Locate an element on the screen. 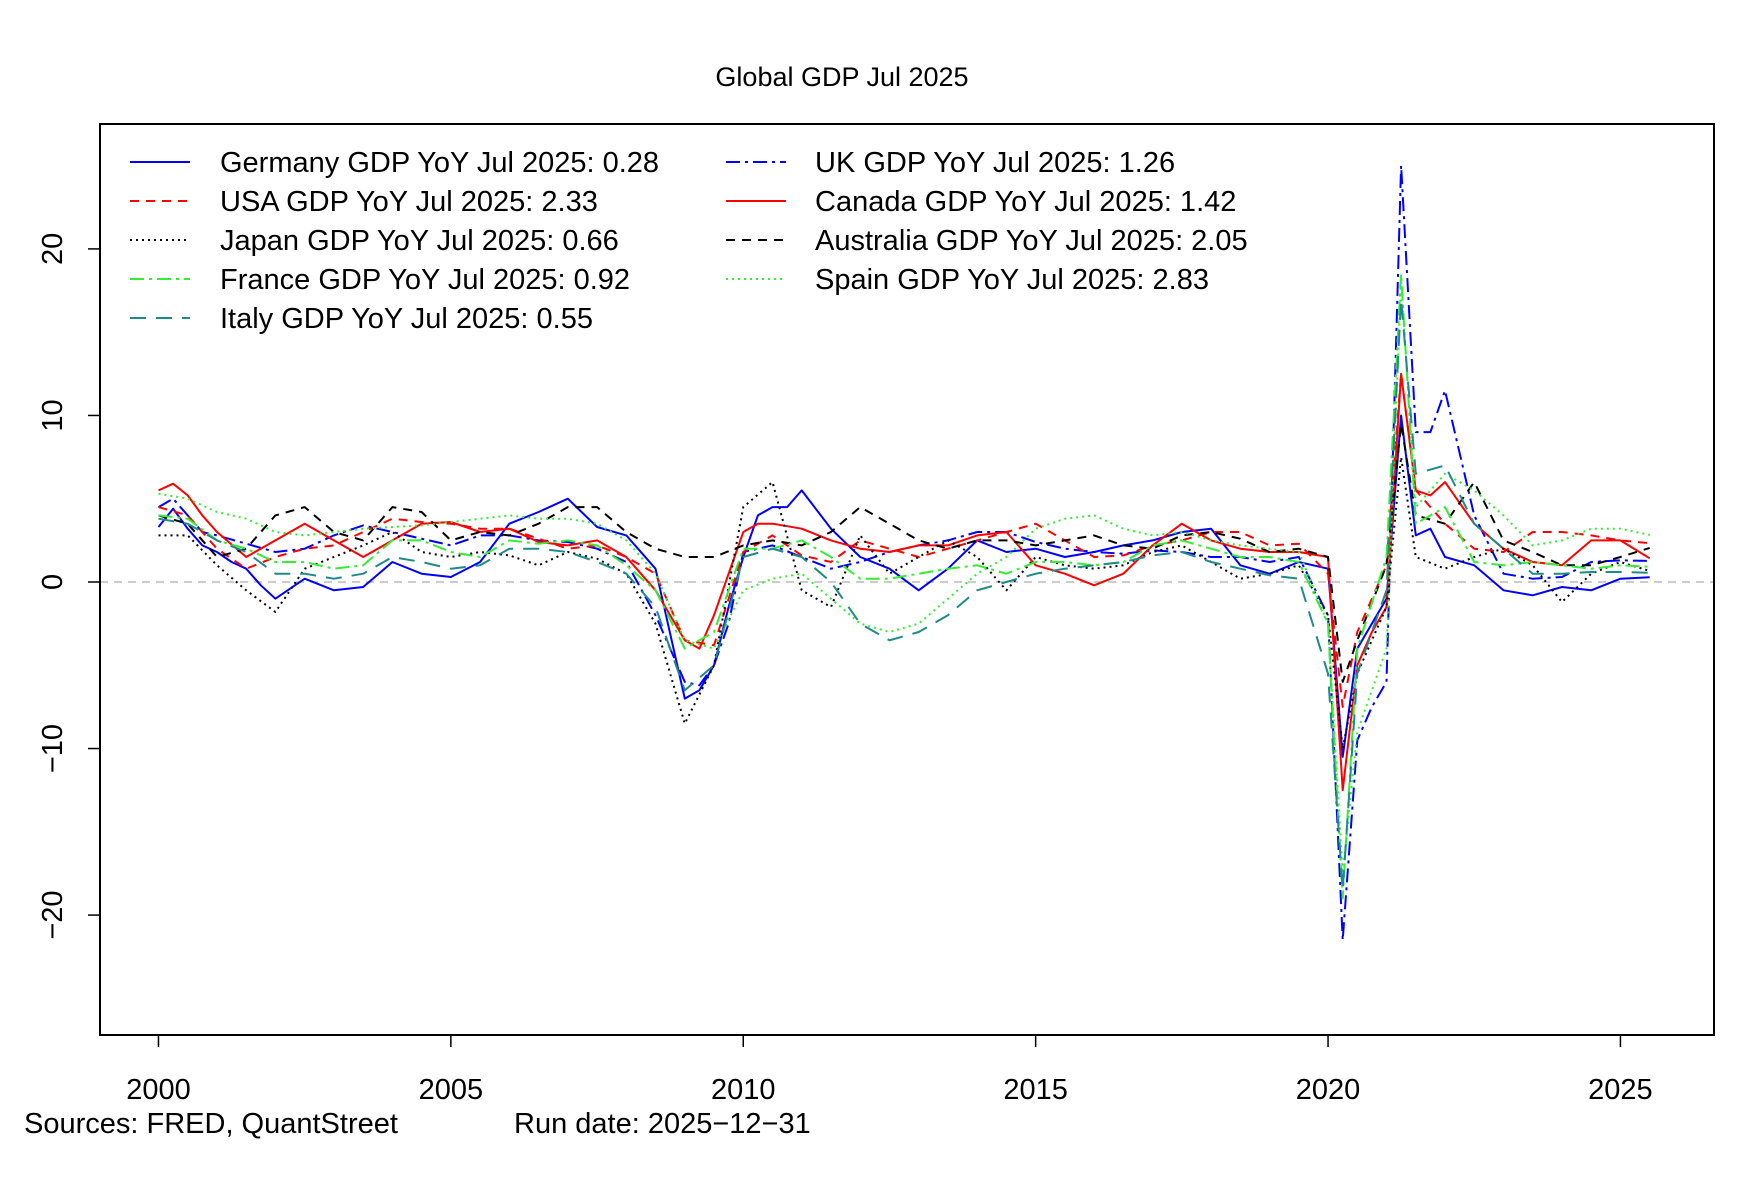  x-axis: 2000 2005 2010 2015 2020 2025 is located at coordinates (889, 1070).